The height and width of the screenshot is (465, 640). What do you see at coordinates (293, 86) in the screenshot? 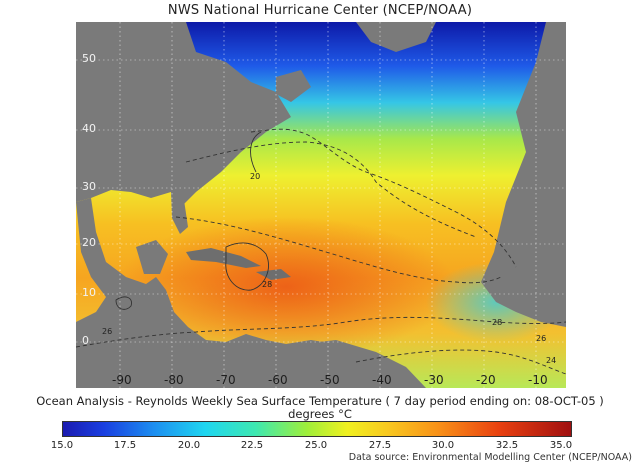
I see `newfoundland-land` at bounding box center [293, 86].